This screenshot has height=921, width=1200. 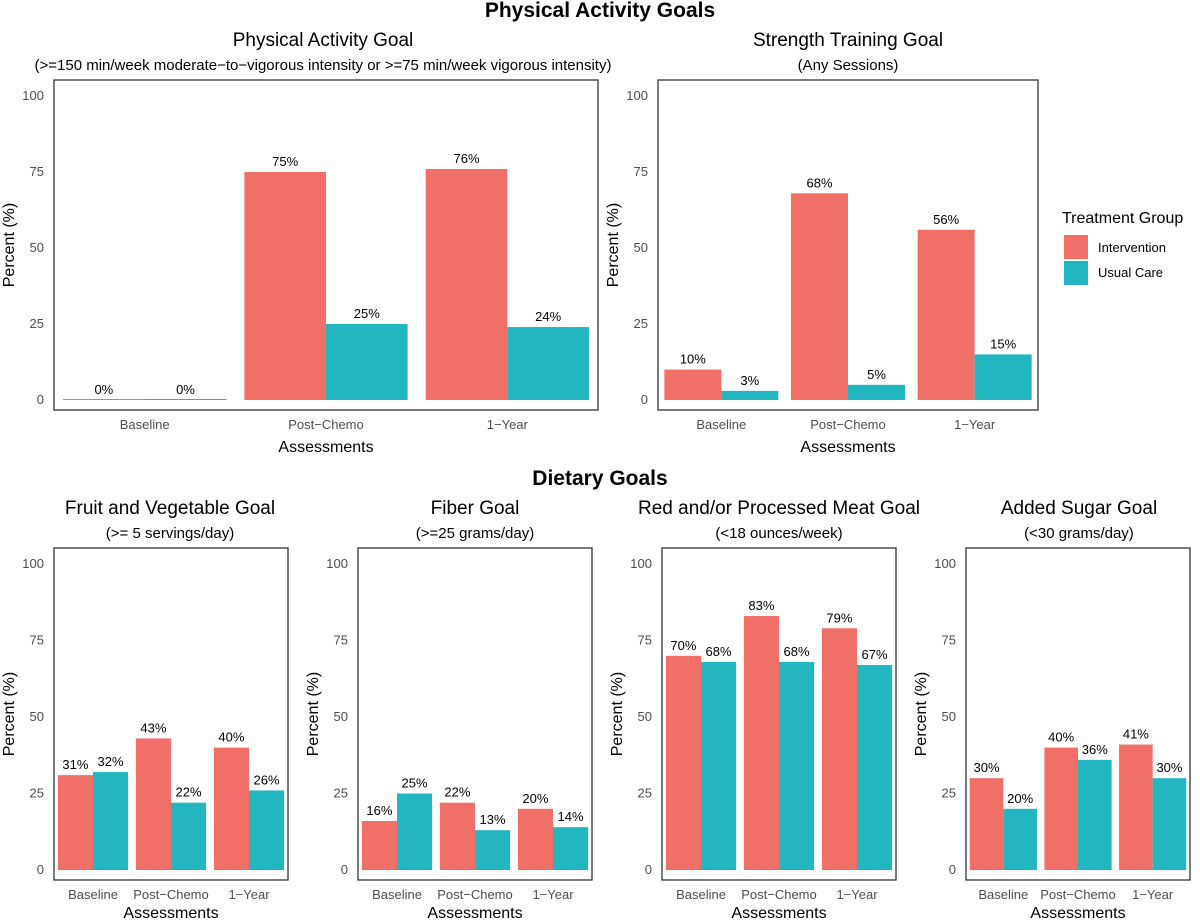 What do you see at coordinates (749, 380) in the screenshot?
I see `bar-value-label: 3%` at bounding box center [749, 380].